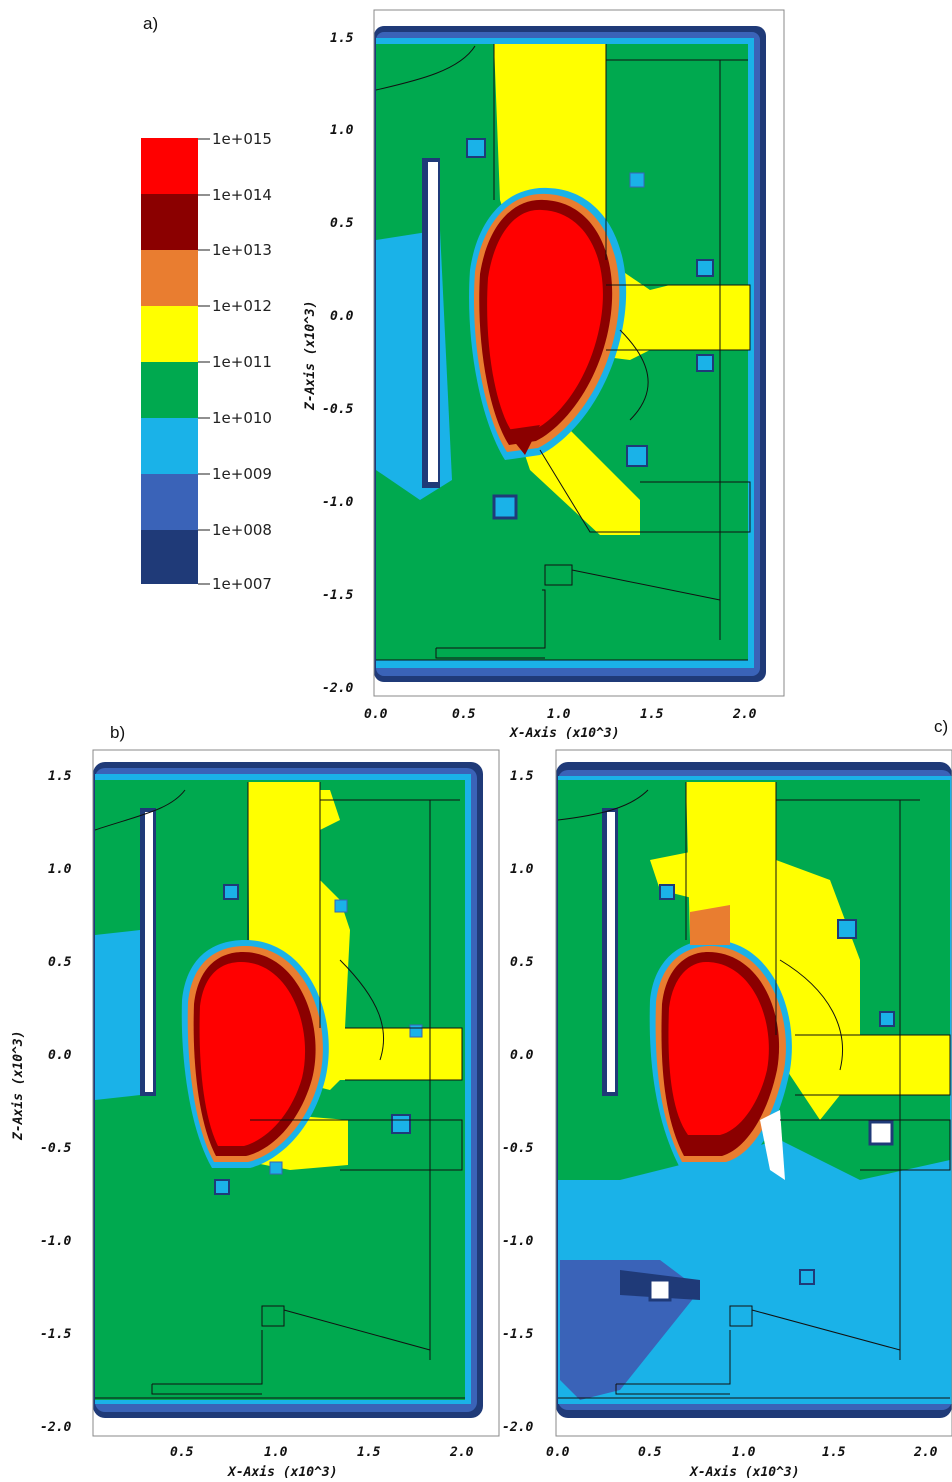  Describe the element at coordinates (242, 418) in the screenshot. I see `colorbar-label: 1e+010` at that location.